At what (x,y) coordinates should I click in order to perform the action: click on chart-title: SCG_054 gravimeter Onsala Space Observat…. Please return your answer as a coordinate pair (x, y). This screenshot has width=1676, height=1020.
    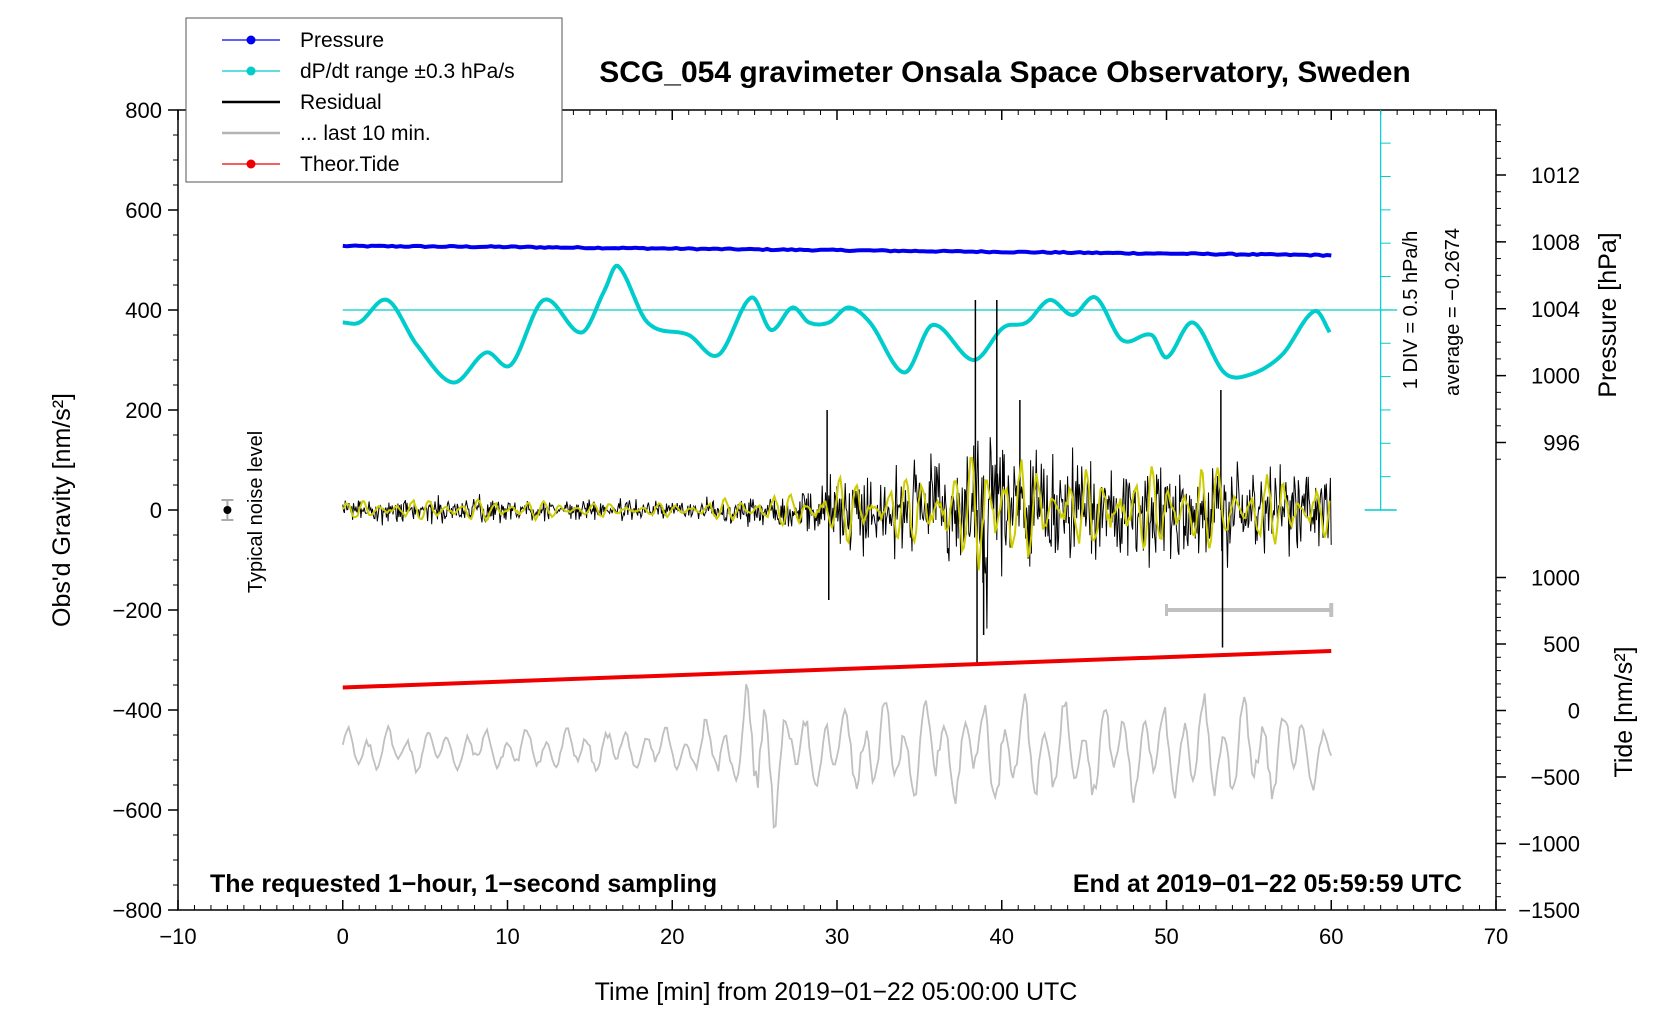
    Looking at the image, I should click on (1005, 72).